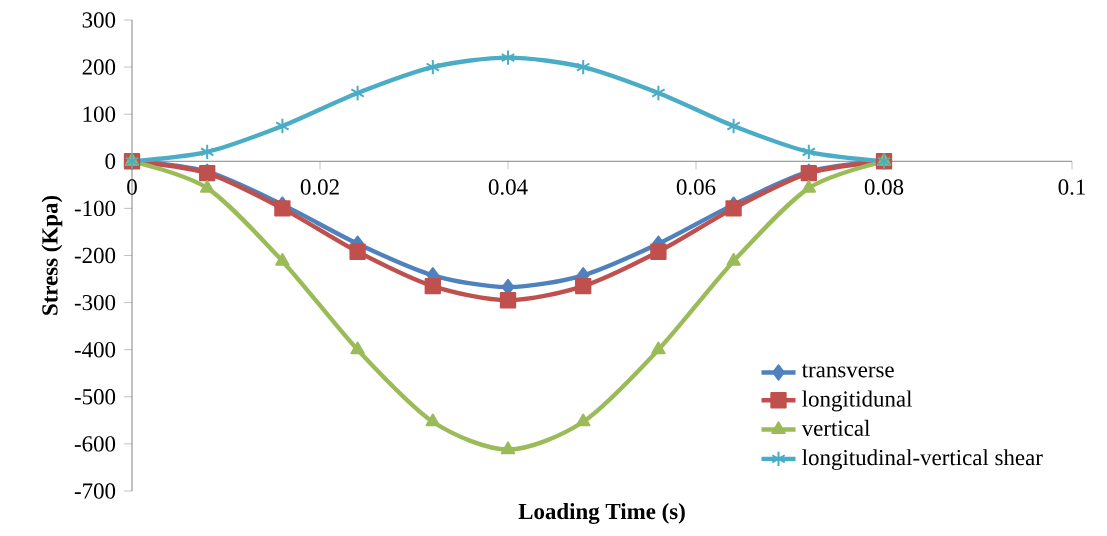 The image size is (1107, 536). I want to click on x-tick-label: 0.1, so click(1071, 187).